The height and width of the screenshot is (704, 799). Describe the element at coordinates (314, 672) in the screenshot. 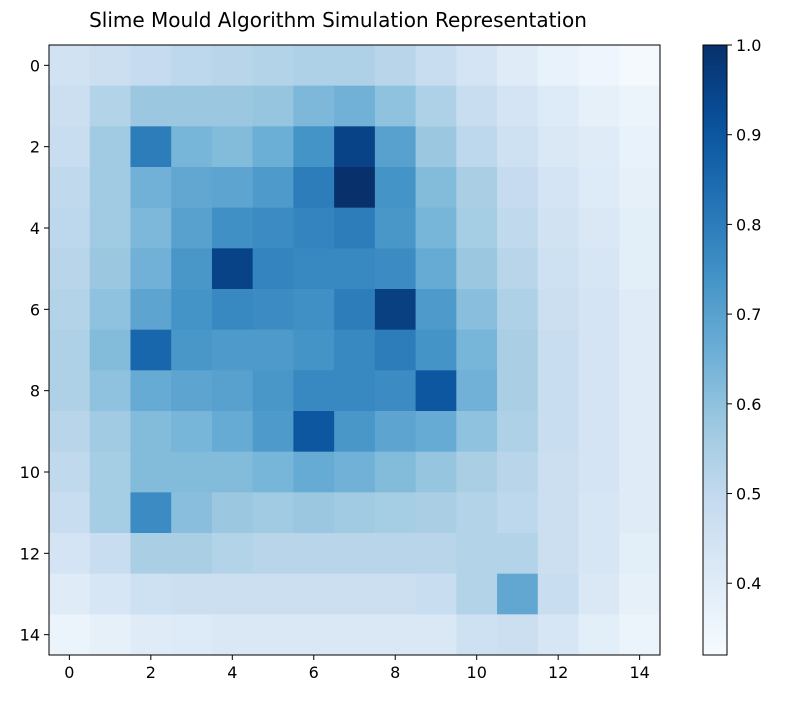

I see `x-tick-label: 6` at that location.